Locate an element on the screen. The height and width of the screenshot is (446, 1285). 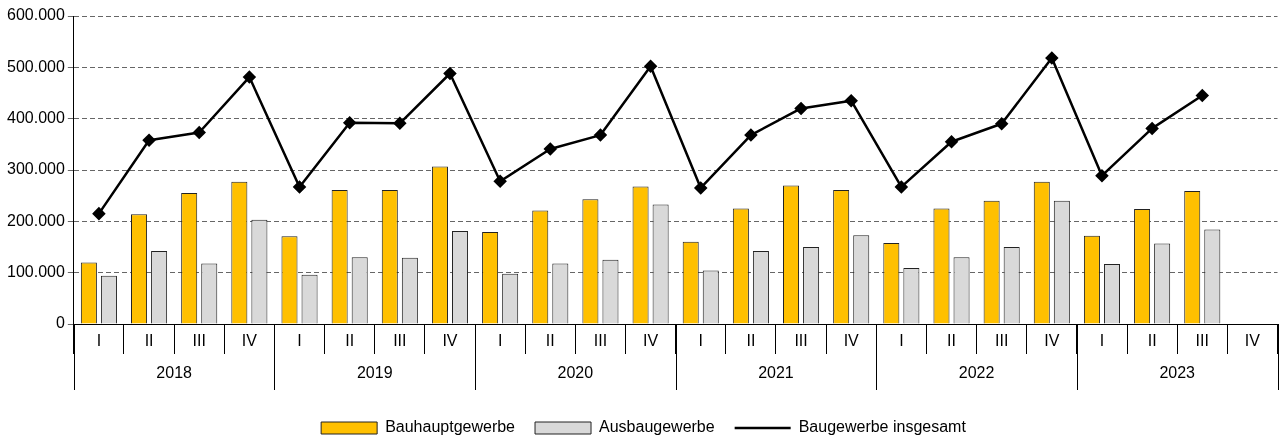
legend-label: Bauhauptgewerbe is located at coordinates (450, 427).